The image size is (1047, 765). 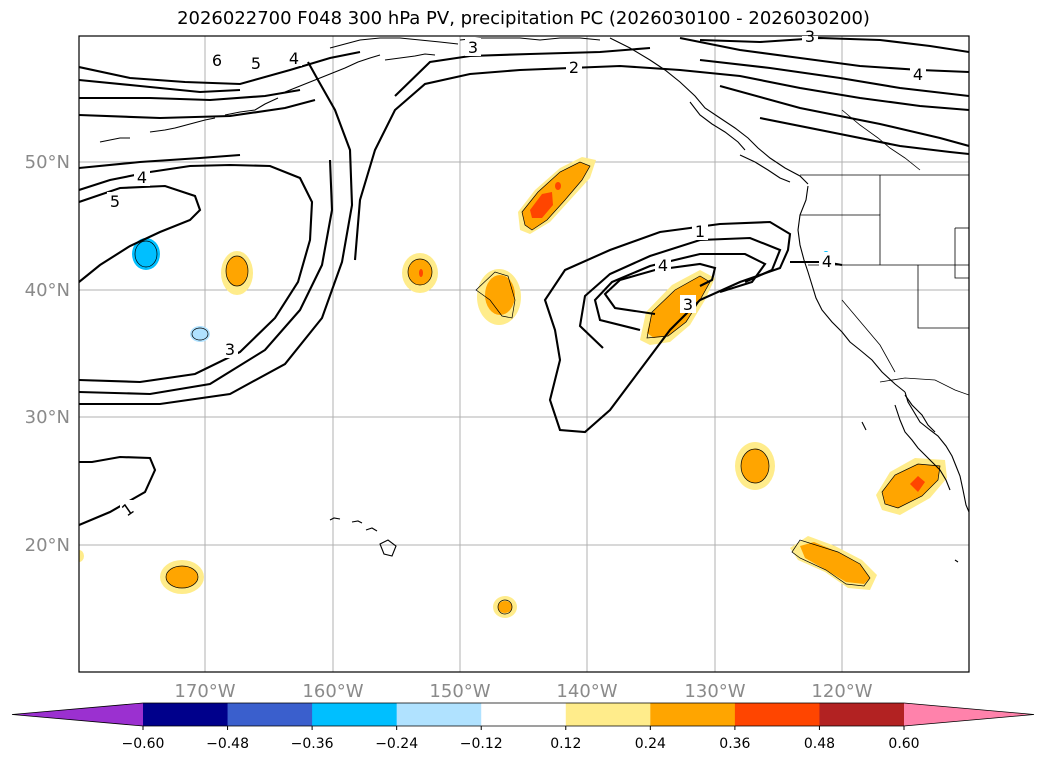 What do you see at coordinates (77, 714) in the screenshot?
I see `colorbar-extend-low` at bounding box center [77, 714].